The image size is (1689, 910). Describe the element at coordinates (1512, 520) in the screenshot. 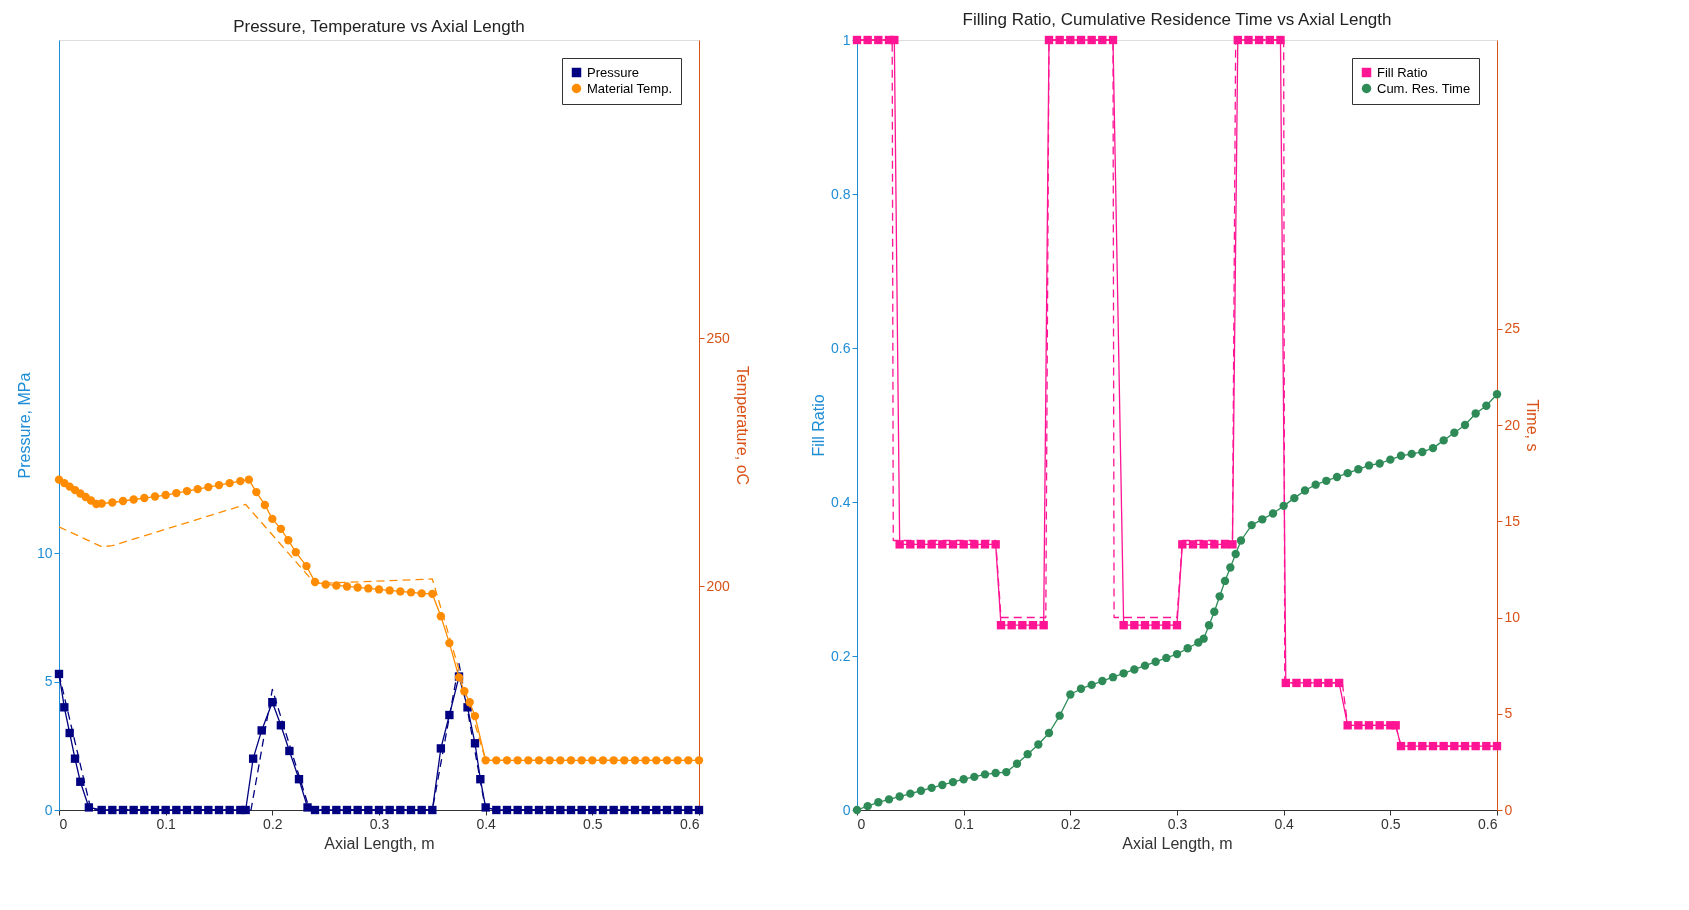

I see `y2-tick-label: 15` at that location.